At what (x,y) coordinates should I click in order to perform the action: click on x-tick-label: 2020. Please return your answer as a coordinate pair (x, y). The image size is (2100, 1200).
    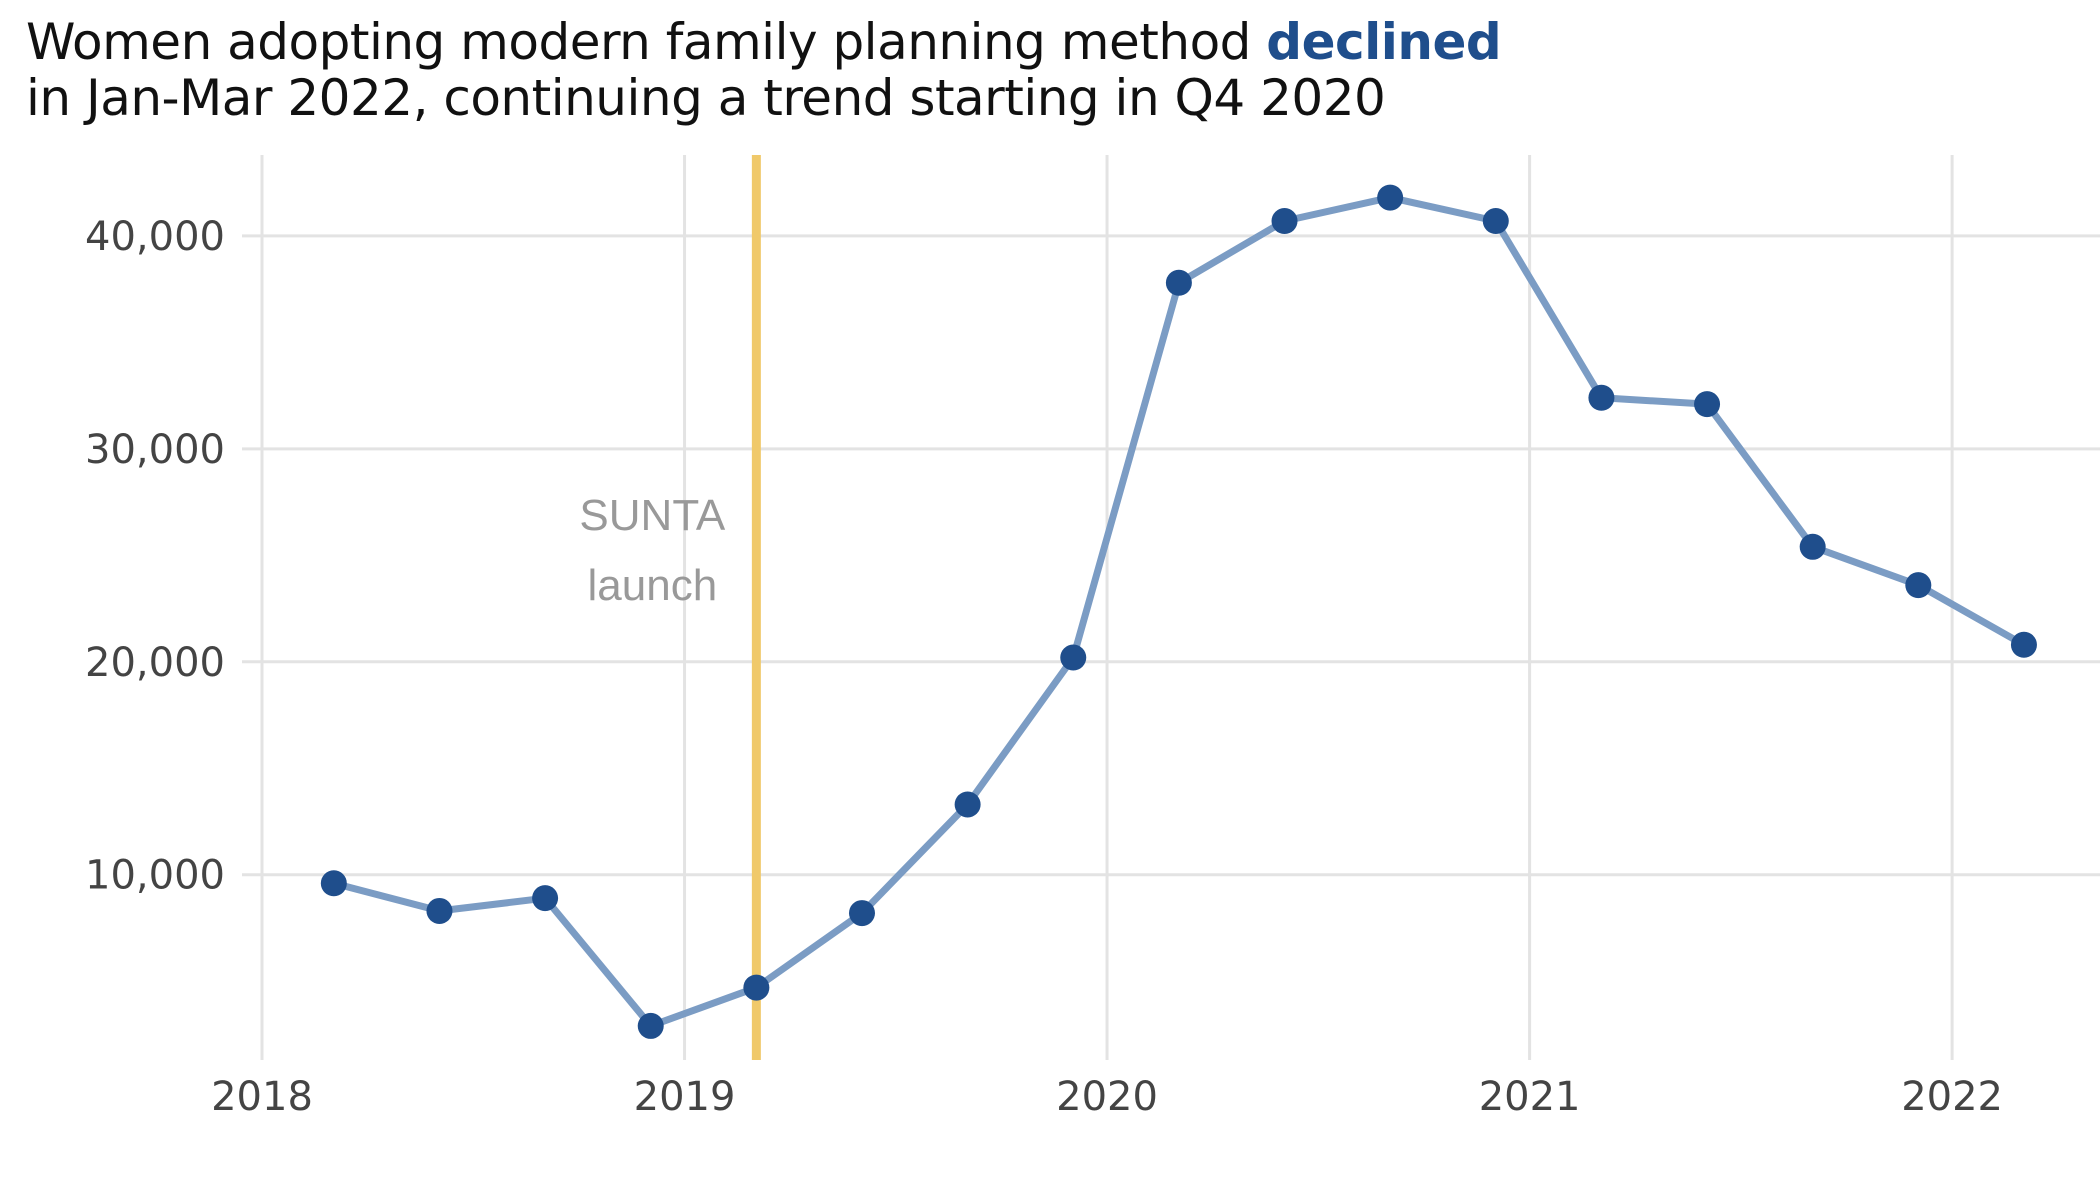
    Looking at the image, I should click on (1107, 1097).